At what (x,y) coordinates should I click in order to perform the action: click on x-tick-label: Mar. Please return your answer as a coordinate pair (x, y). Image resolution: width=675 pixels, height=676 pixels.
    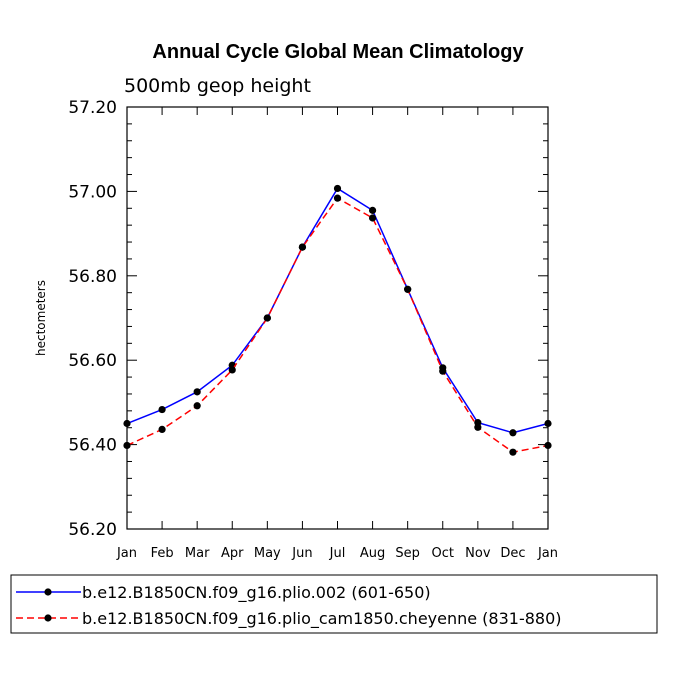
    Looking at the image, I should click on (197, 553).